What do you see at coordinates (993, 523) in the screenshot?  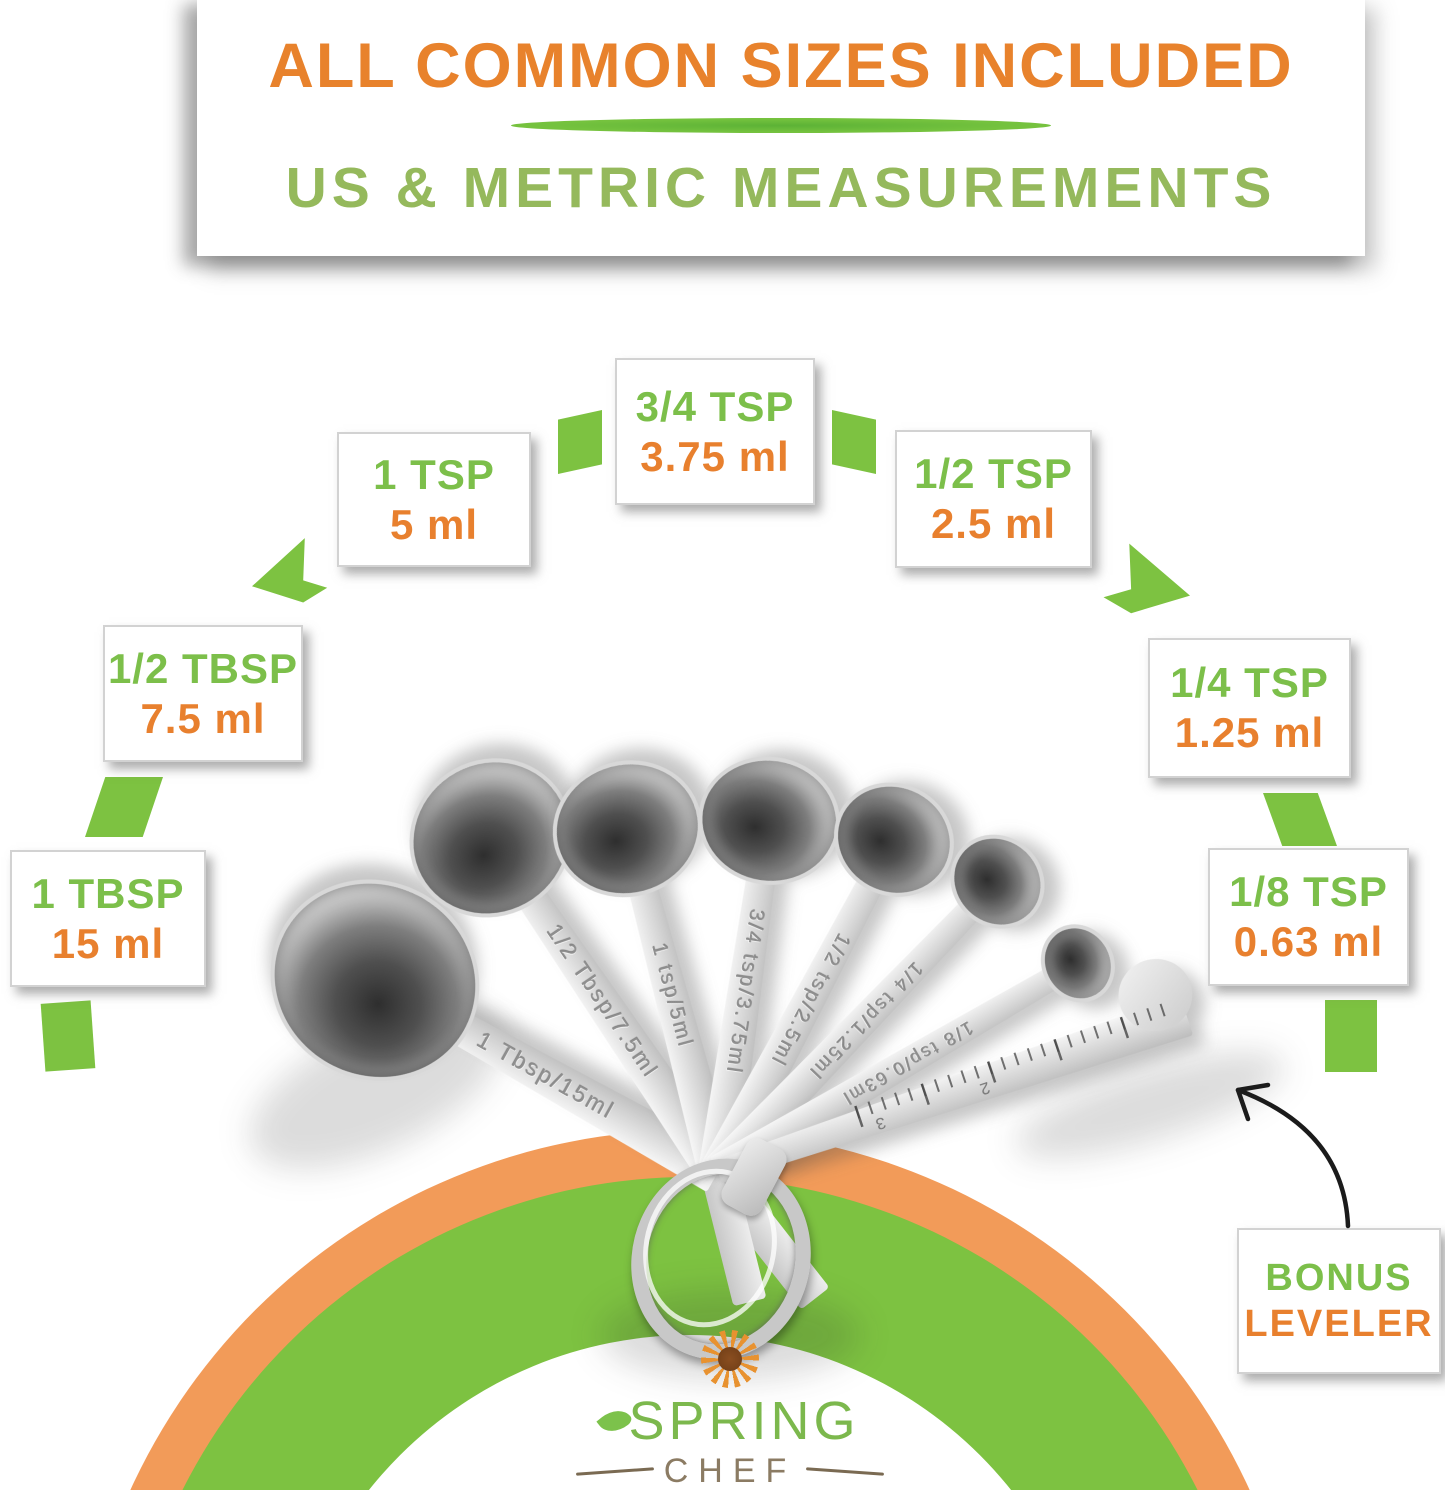 I see `metric-size: 2.5 ml` at bounding box center [993, 523].